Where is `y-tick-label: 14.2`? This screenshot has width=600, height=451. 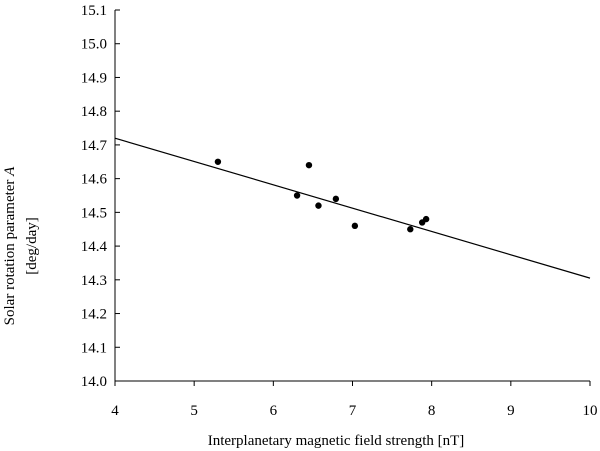 y-tick-label: 14.2 is located at coordinates (94, 315).